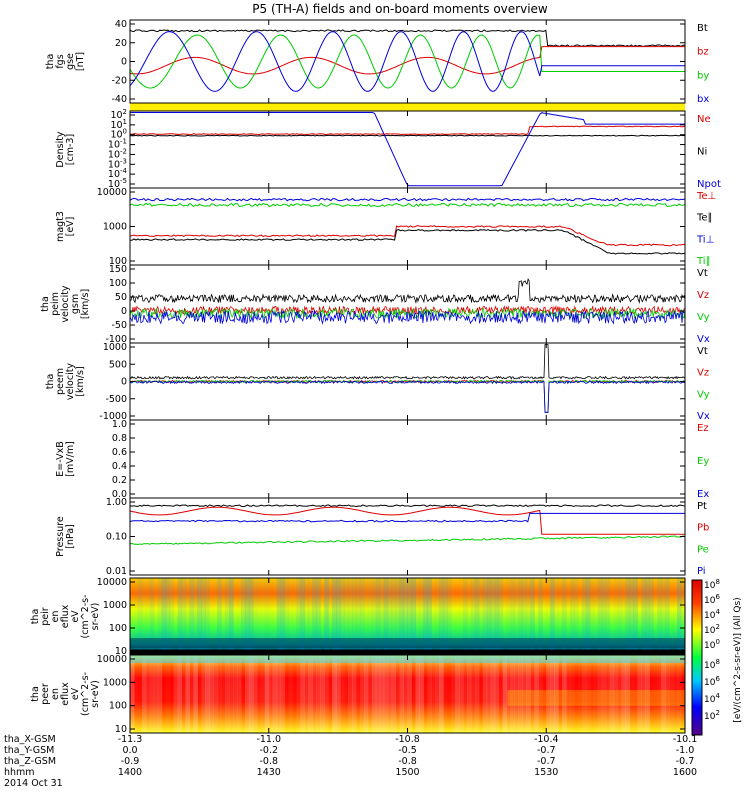  I want to click on legend-density-0: Ne, so click(704, 119).